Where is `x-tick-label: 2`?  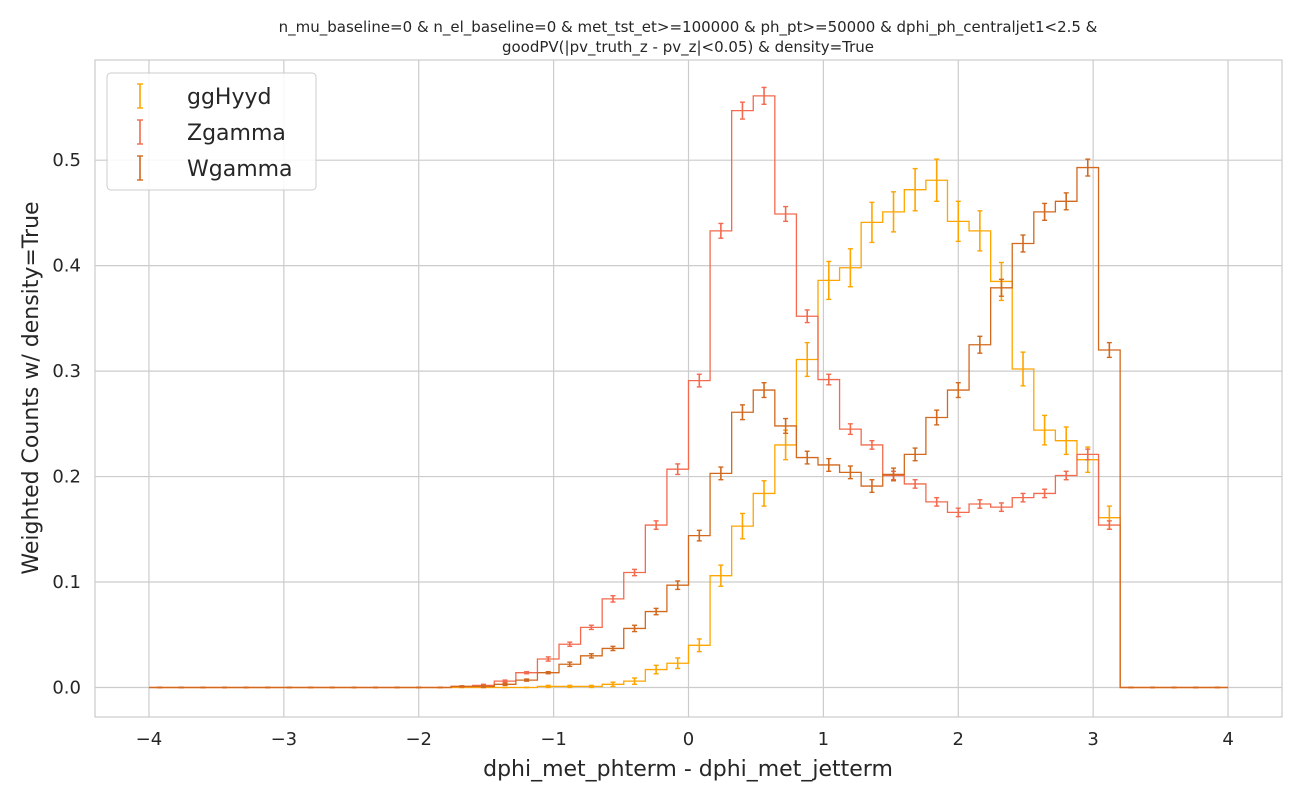
x-tick-label: 2 is located at coordinates (958, 739).